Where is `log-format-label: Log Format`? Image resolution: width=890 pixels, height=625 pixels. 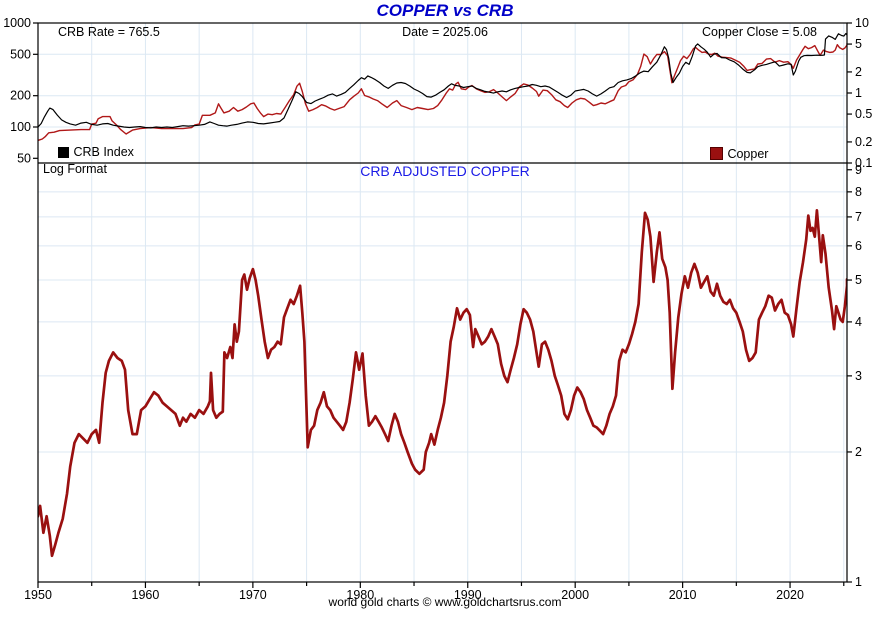 log-format-label: Log Format is located at coordinates (75, 169).